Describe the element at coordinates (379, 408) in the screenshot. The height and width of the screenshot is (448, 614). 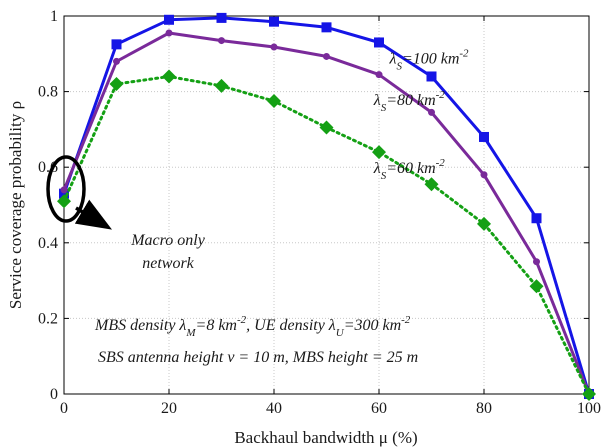
I see `x-tick-label: 60` at that location.